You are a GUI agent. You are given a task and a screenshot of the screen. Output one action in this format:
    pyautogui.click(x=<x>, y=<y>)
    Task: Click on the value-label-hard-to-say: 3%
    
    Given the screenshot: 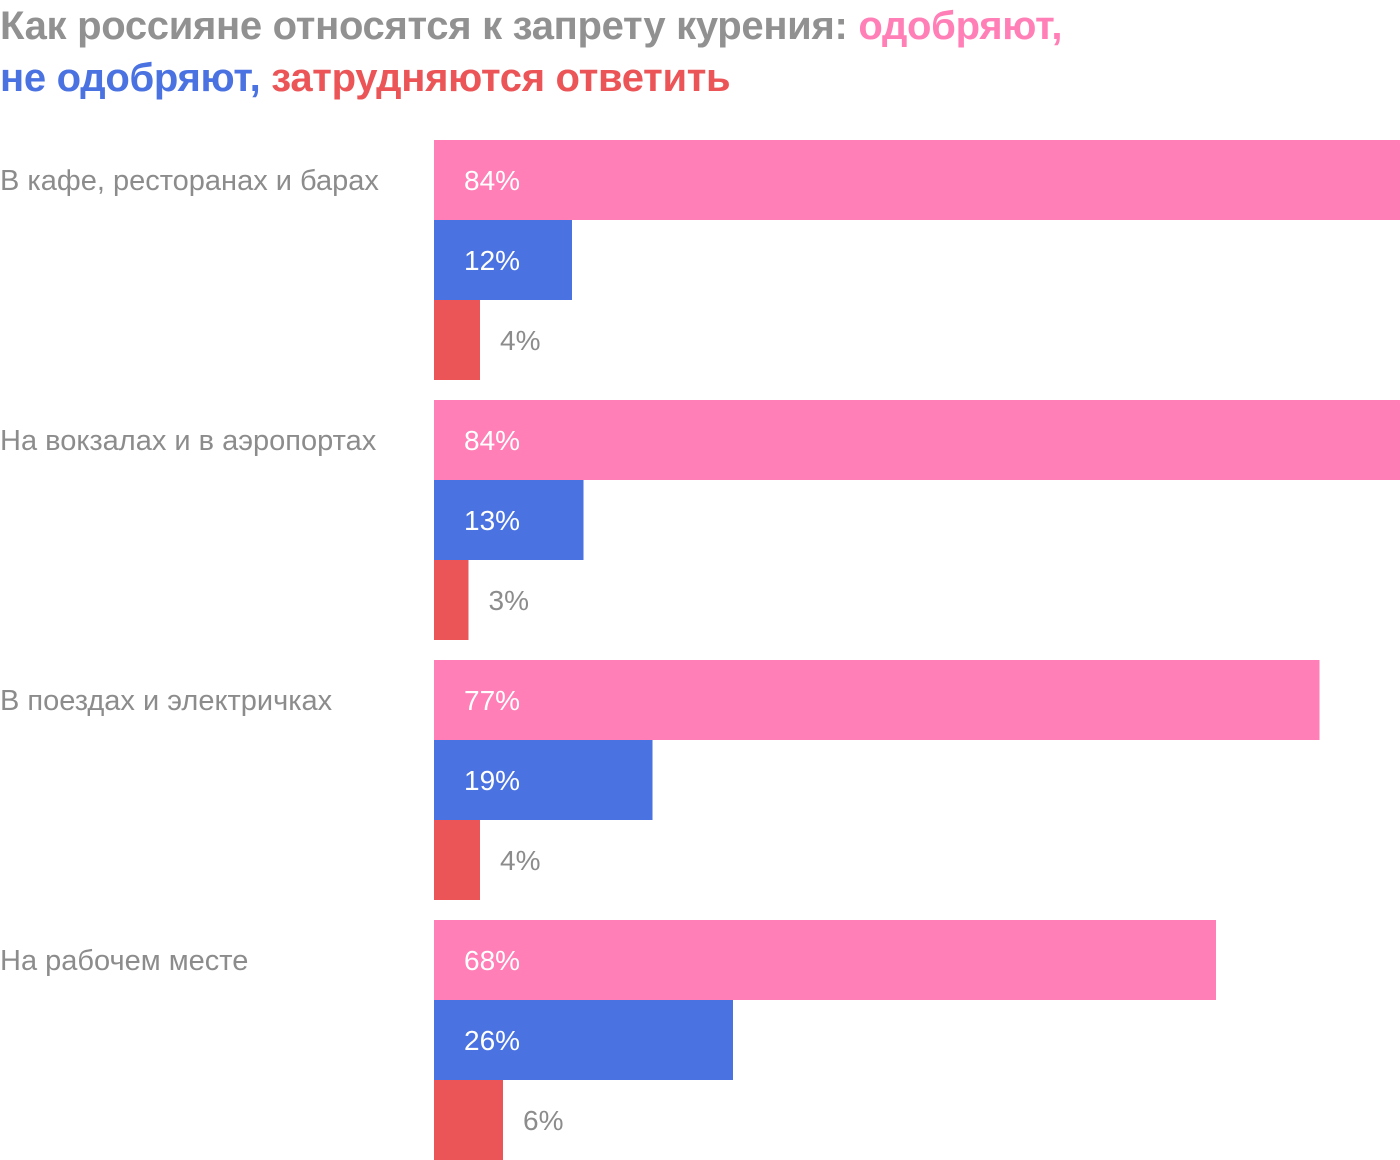 What is the action you would take?
    pyautogui.click(x=509, y=600)
    